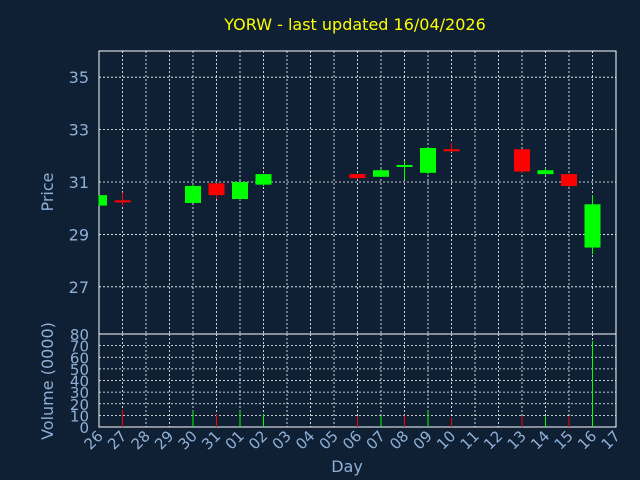  Describe the element at coordinates (79, 393) in the screenshot. I see `volume-tick-label: 30` at that location.